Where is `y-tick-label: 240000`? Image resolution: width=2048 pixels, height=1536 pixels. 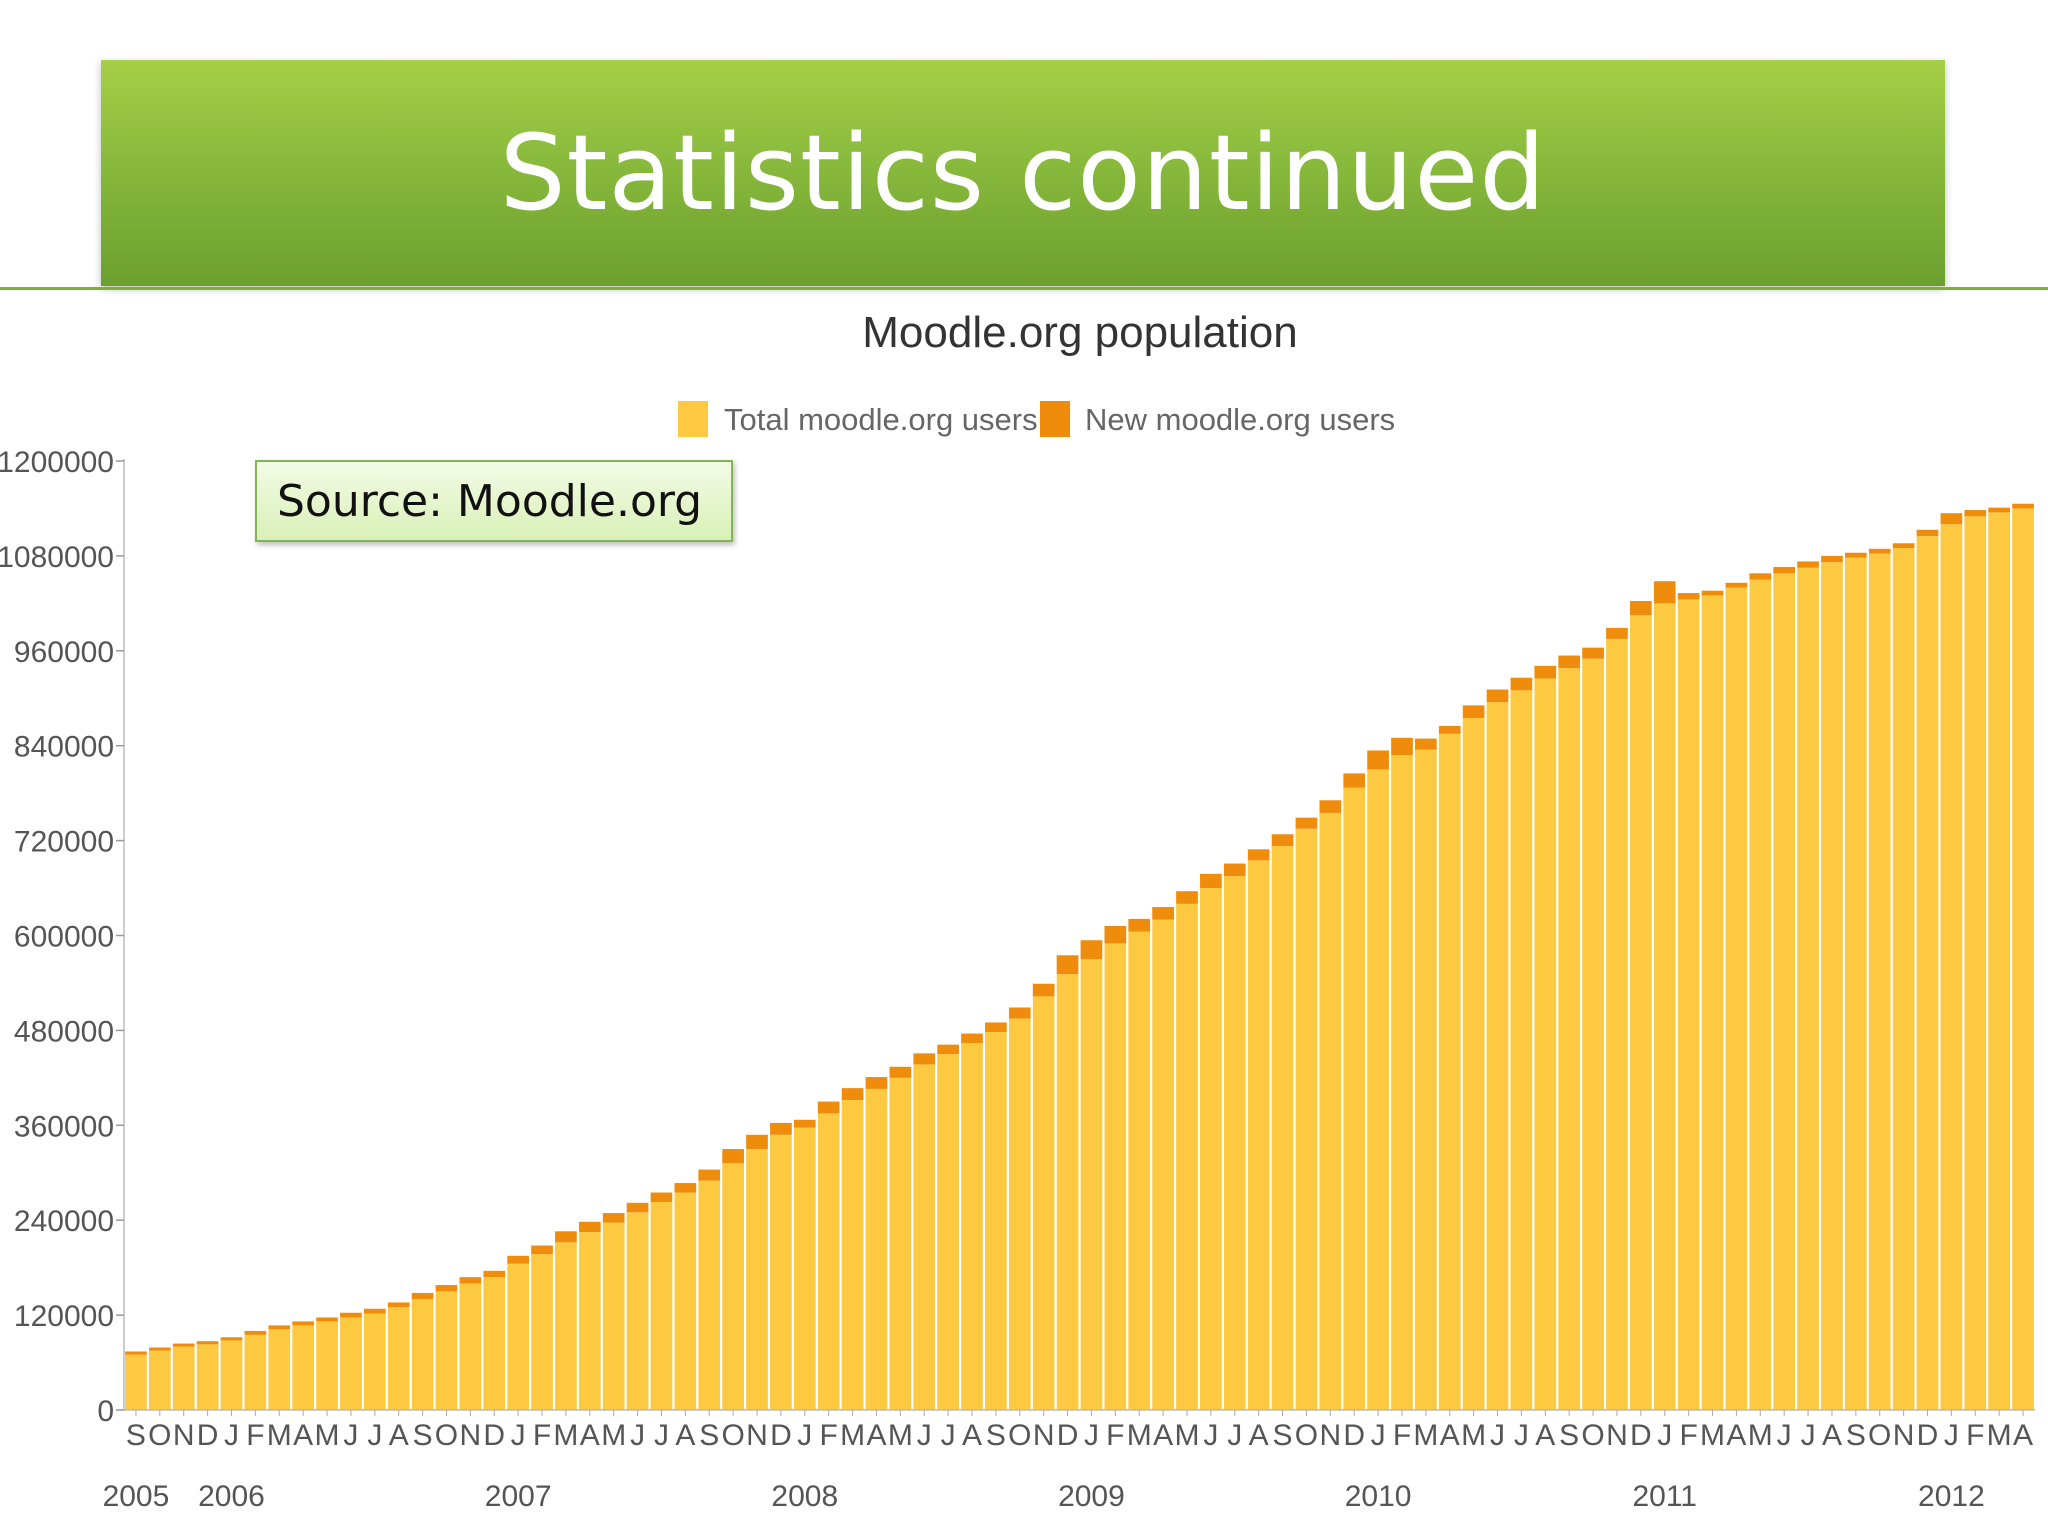
y-tick-label: 240000 is located at coordinates (64, 1221).